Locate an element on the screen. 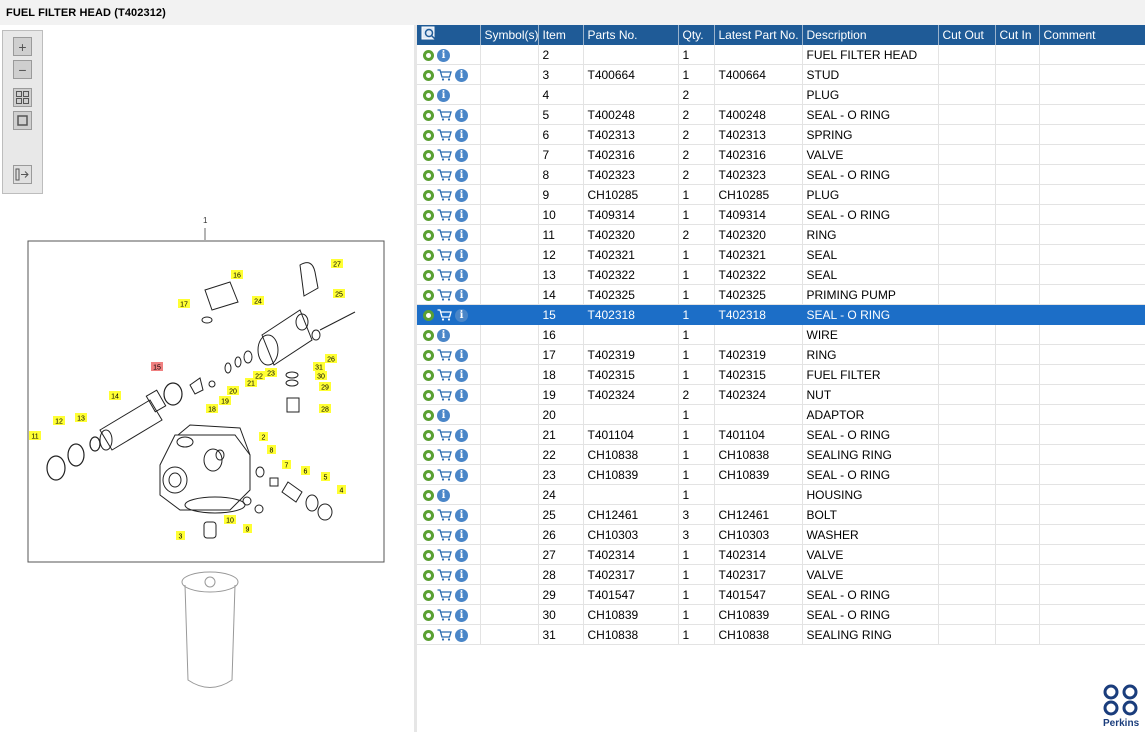 This screenshot has height=732, width=1145. table-row: i 4 2 PLUG is located at coordinates (781, 94).